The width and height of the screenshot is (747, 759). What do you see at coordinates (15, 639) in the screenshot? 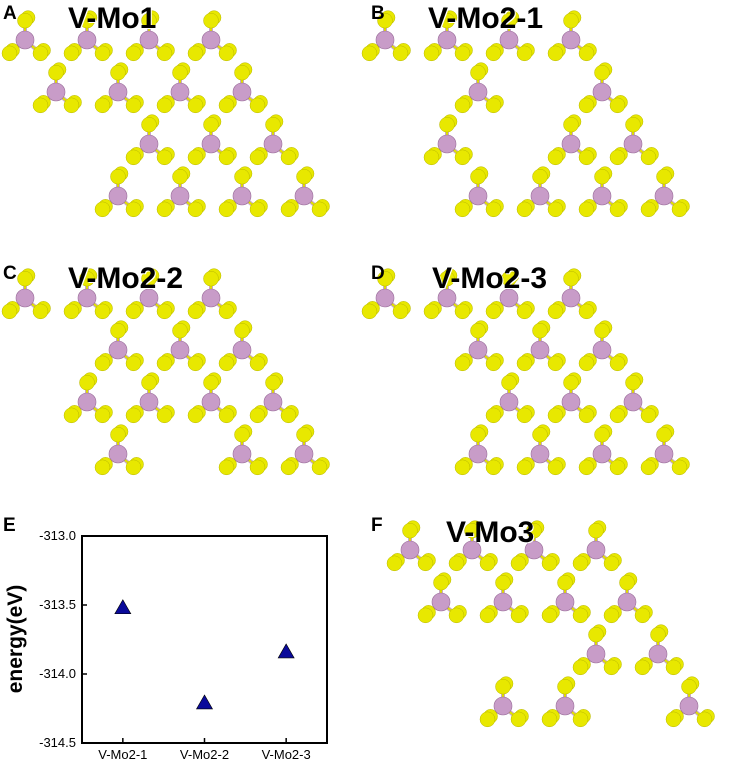
I see `y-axis-label: energy(eV)` at bounding box center [15, 639].